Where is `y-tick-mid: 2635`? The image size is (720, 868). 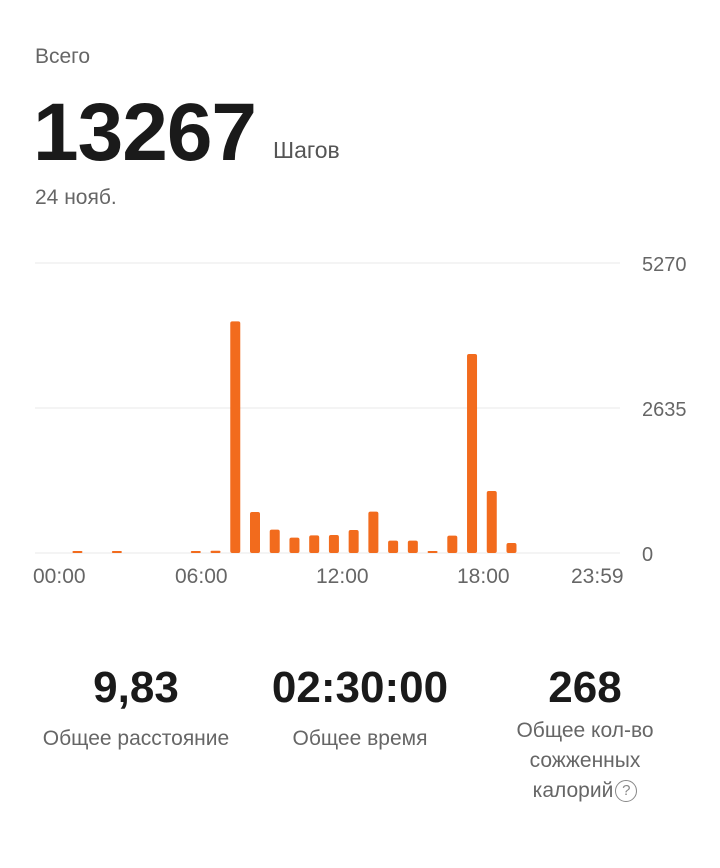 y-tick-mid: 2635 is located at coordinates (664, 410).